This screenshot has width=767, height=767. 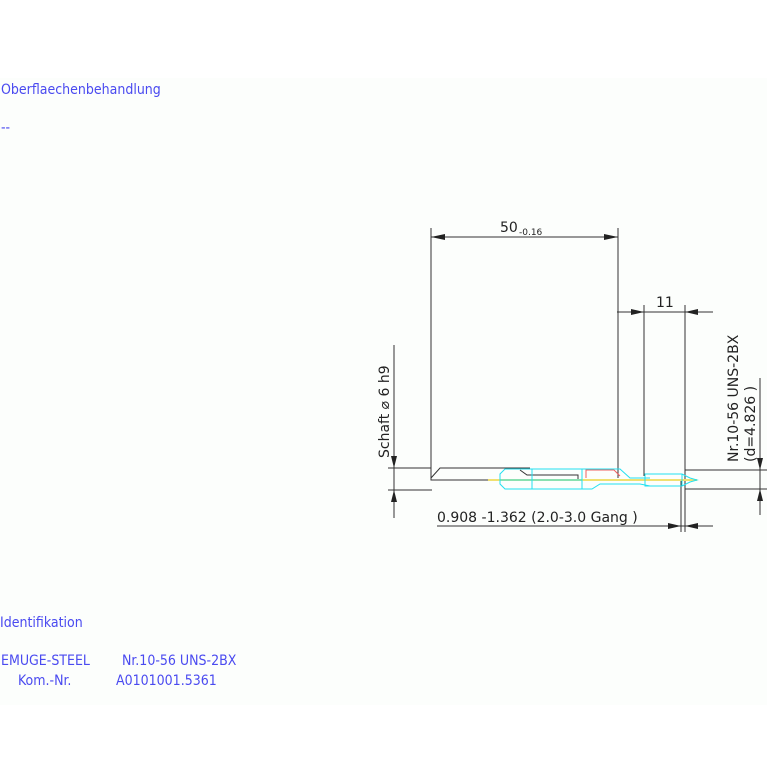 I want to click on identification-title: Identifikation, so click(x=41, y=623).